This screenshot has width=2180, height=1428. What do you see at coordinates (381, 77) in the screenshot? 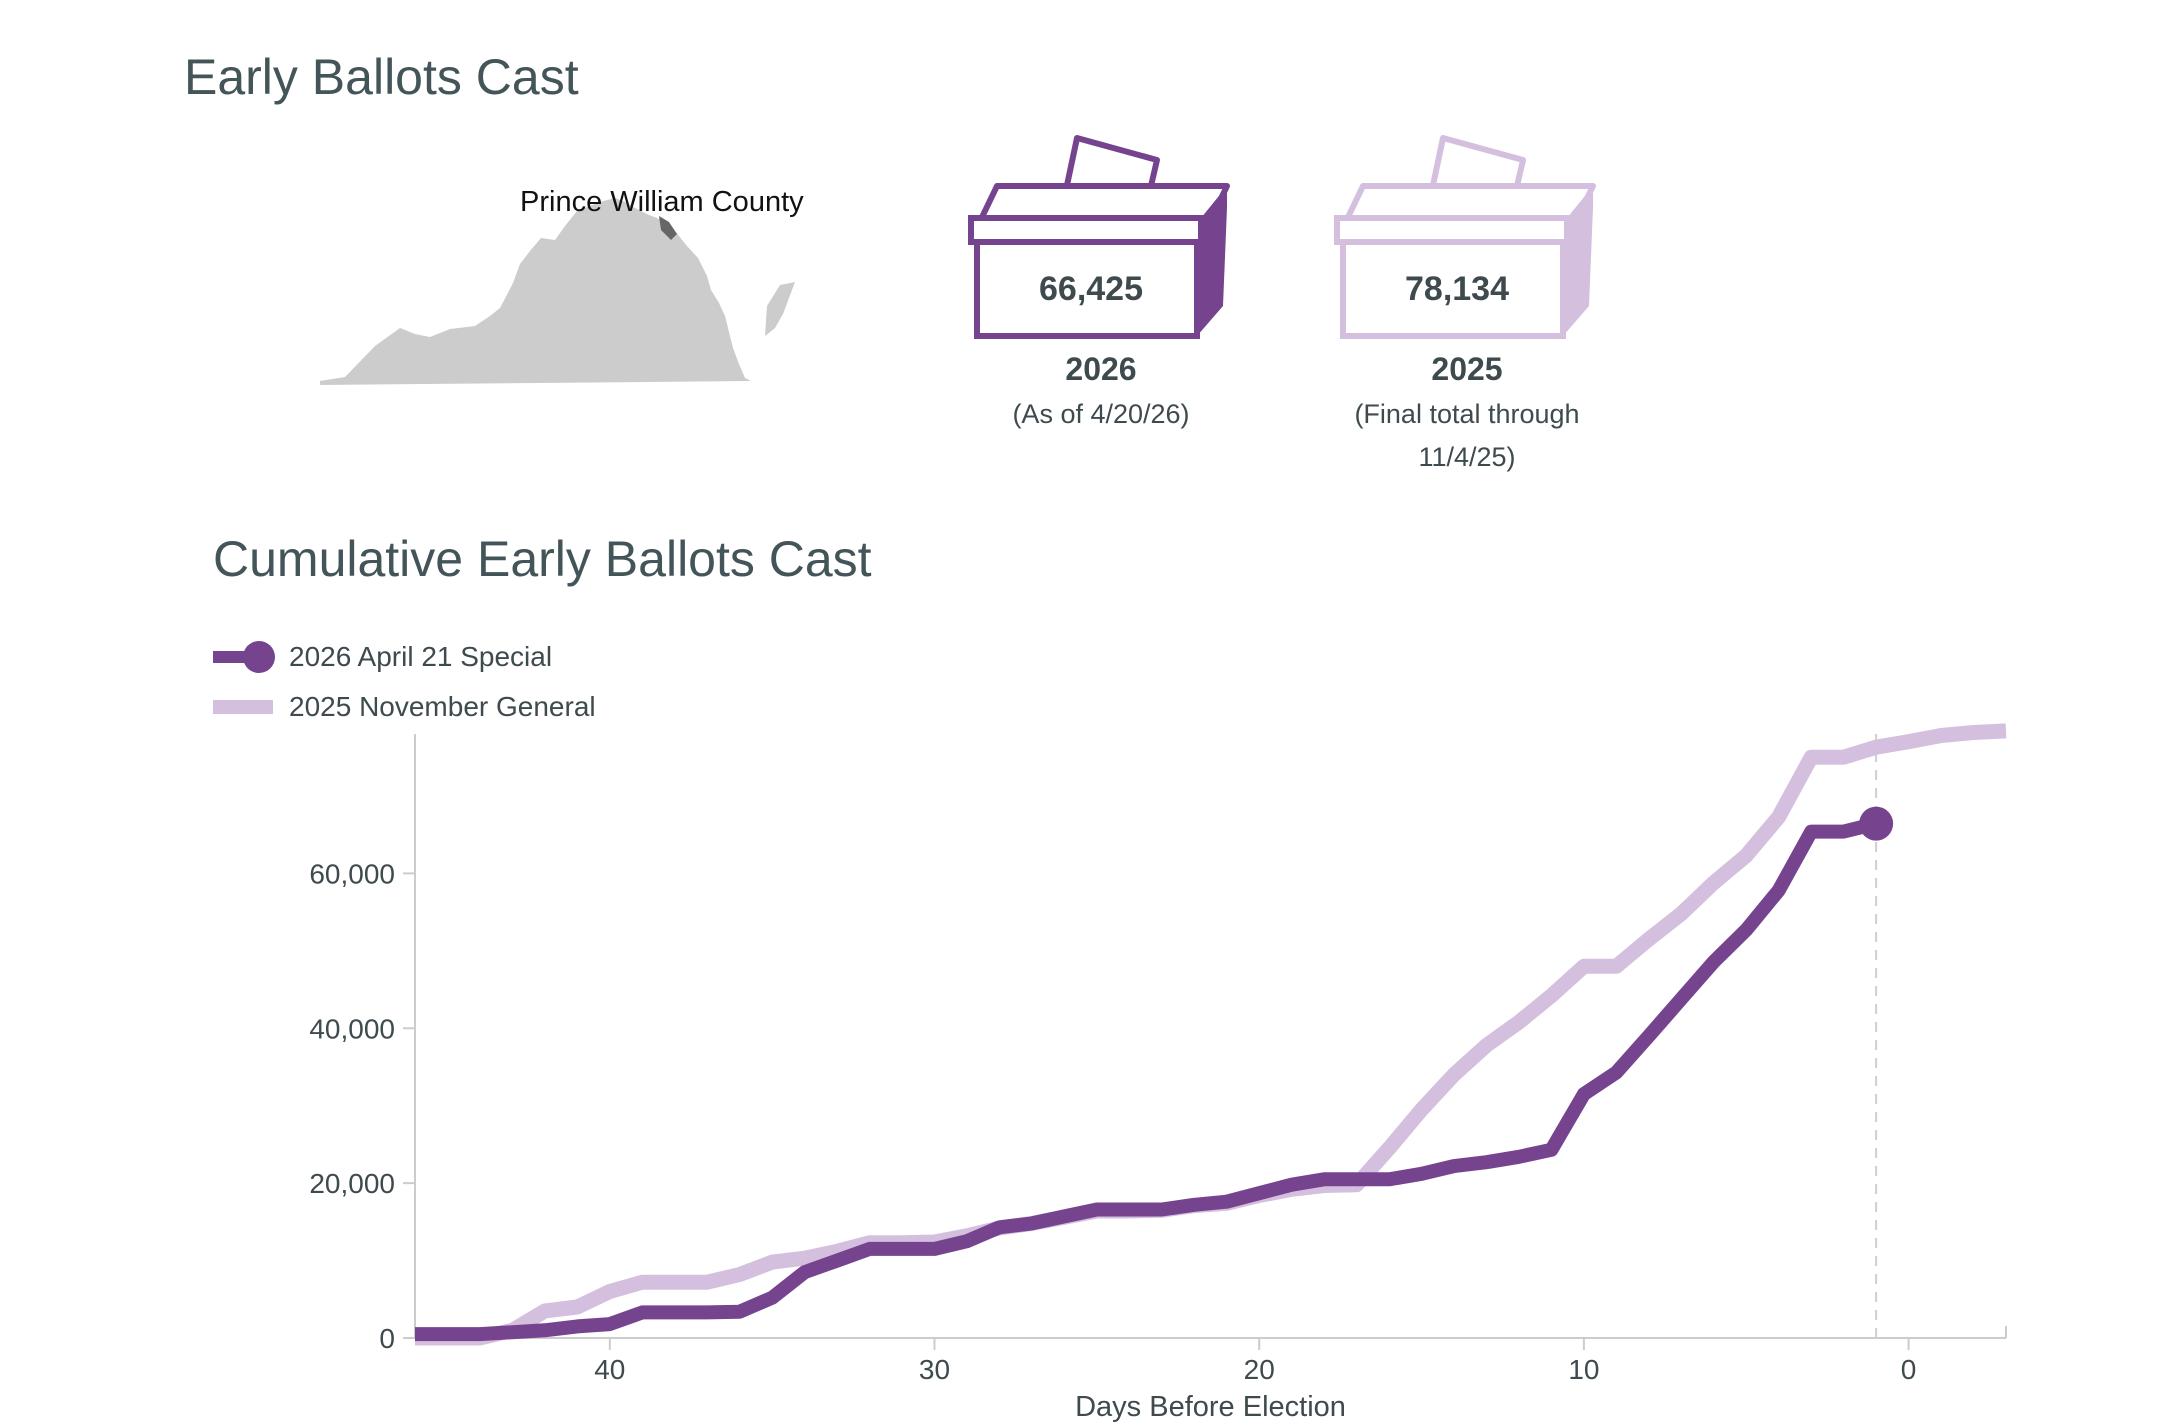
I see `early-ballots-title: Early Ballots Cast` at bounding box center [381, 77].